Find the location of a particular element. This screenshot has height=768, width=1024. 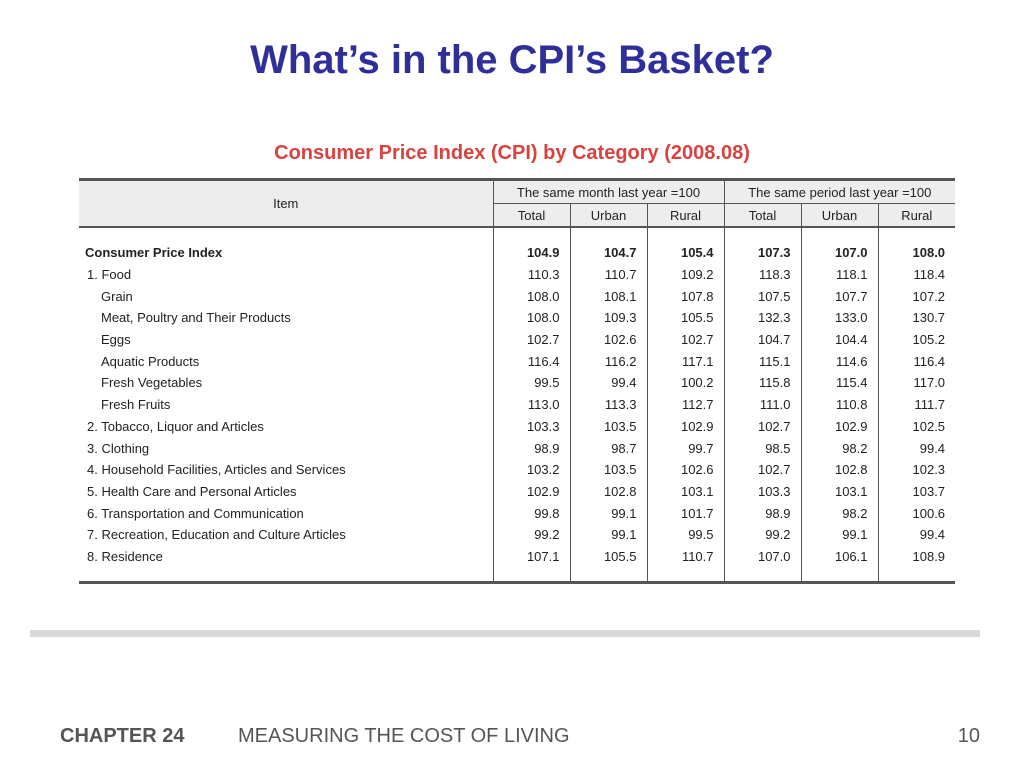

cell-value: 110.8 is located at coordinates (839, 404).